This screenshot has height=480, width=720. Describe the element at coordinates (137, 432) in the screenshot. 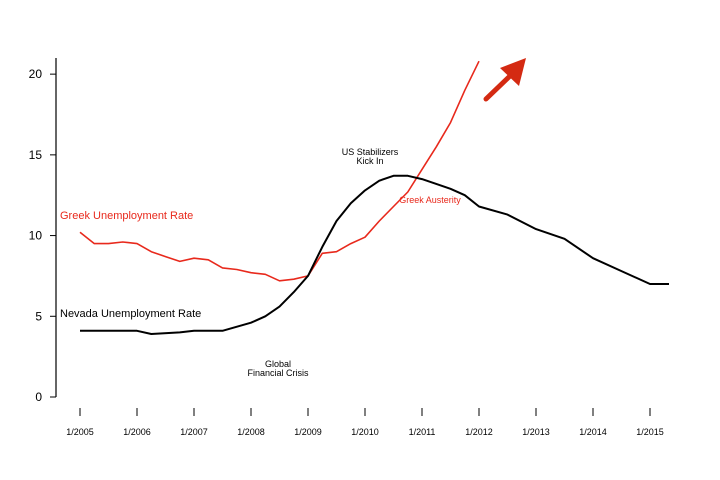

I see `x-tick-label: 1/2006` at that location.